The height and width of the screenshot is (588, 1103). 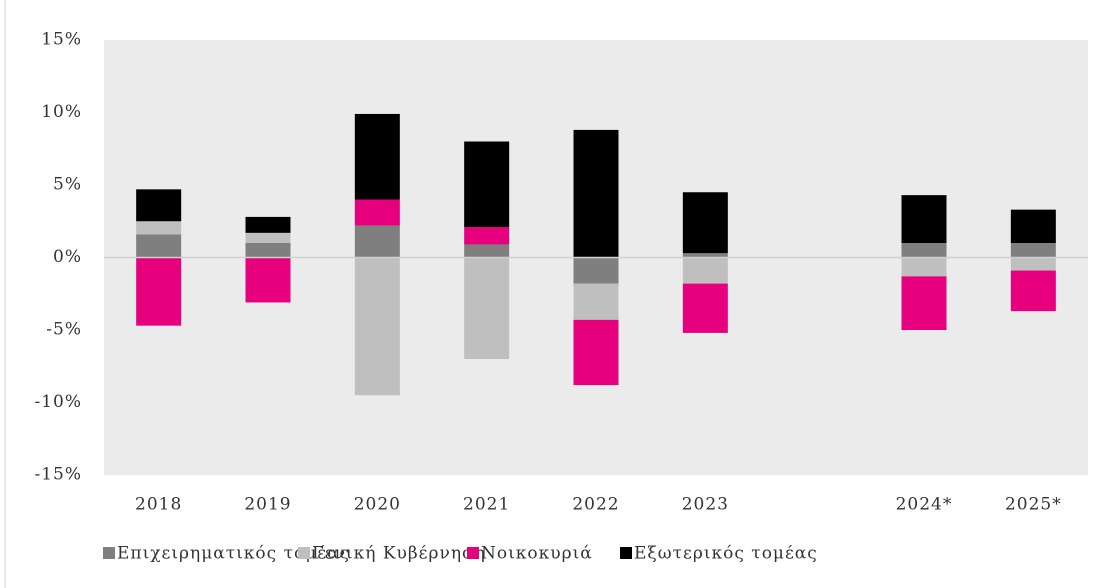 I want to click on legend-label: Εξωτερικός τομέας, so click(x=726, y=554).